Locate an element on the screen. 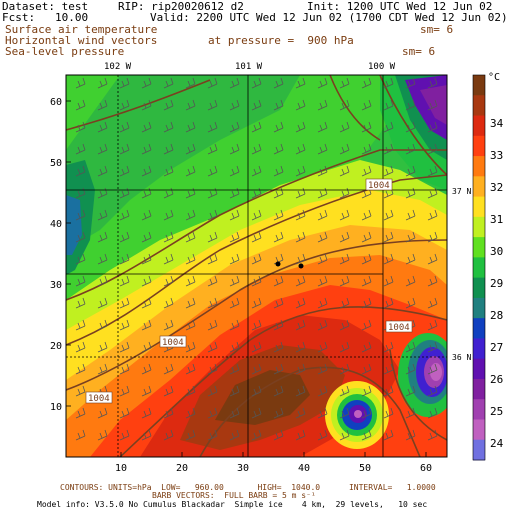 Image resolution: width=512 pixels, height=512 pixels. x-tick-50: 50 is located at coordinates (365, 468).